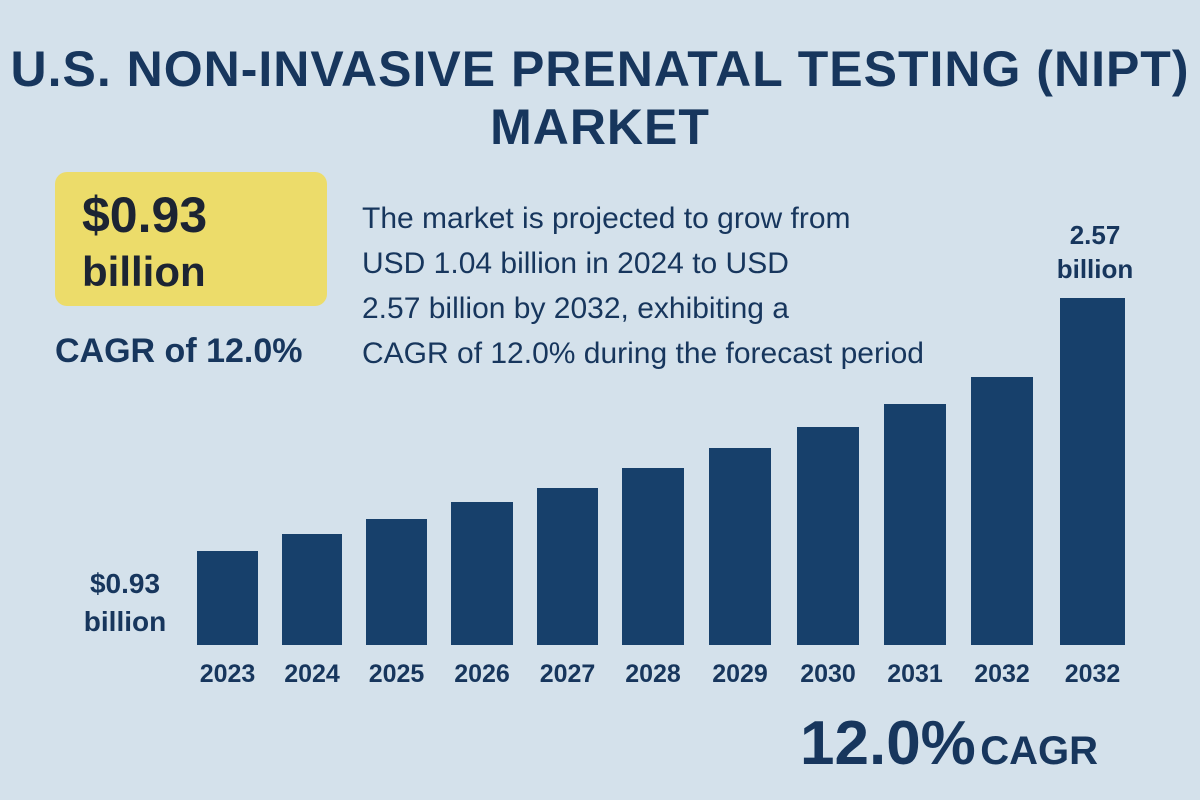 The image size is (1200, 800). I want to click on description-line: USD 1.04 billion in 2024 to USD, so click(575, 263).